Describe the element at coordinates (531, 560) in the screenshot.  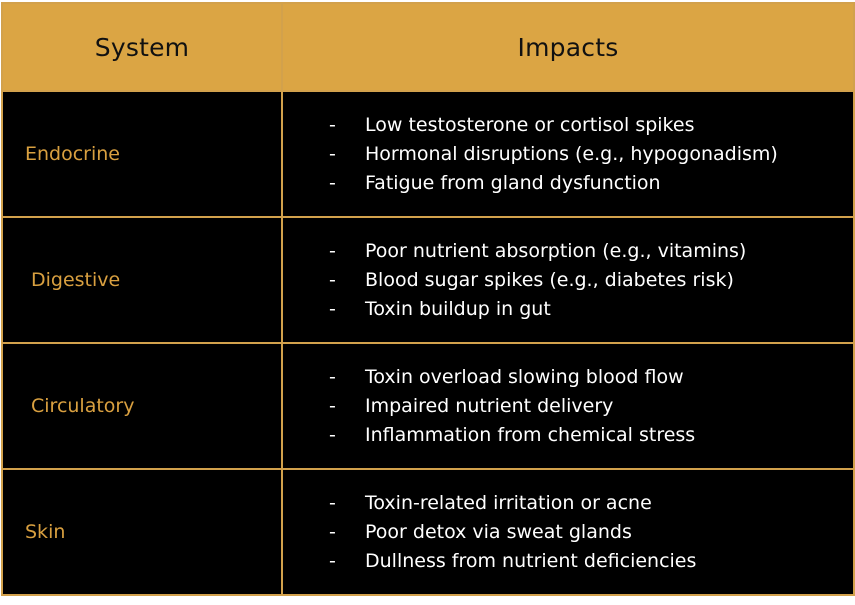
I see `impact-text: Dullness from nutrient deficiencies` at that location.